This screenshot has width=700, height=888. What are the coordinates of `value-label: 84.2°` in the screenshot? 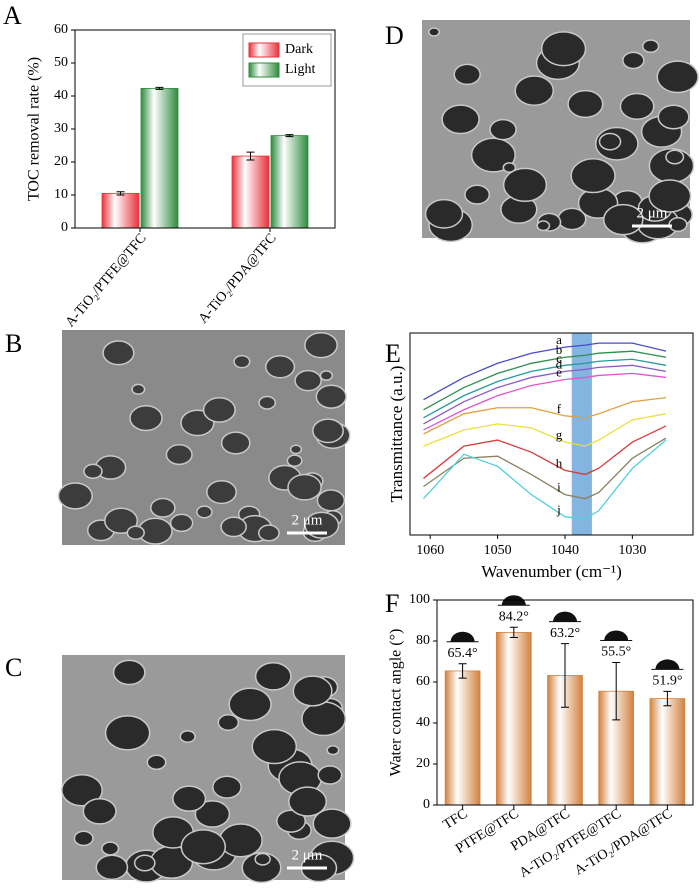 It's located at (514, 616).